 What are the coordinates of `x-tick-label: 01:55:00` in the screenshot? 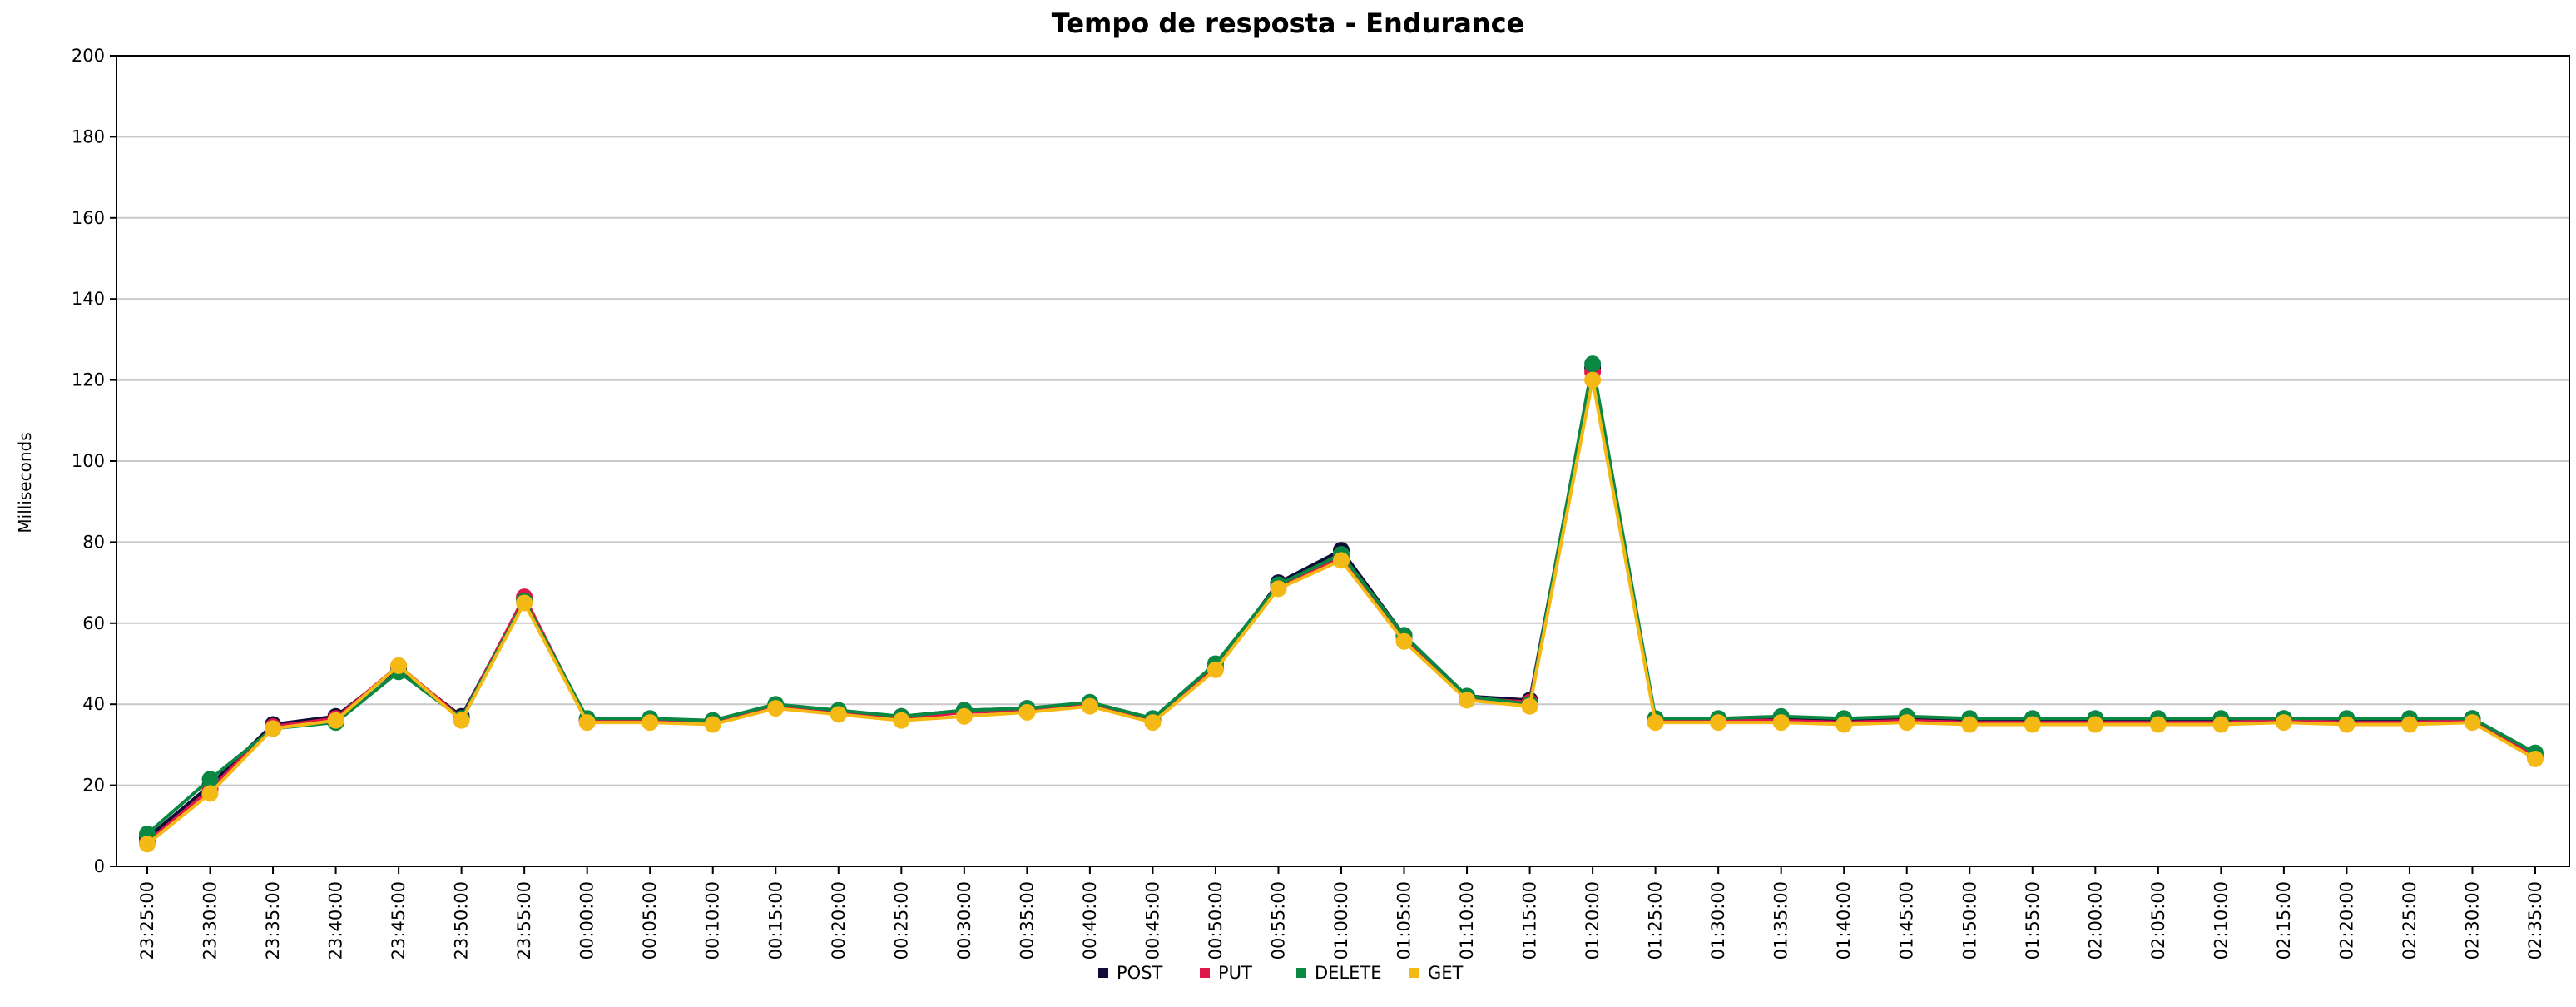 It's located at (2033, 920).